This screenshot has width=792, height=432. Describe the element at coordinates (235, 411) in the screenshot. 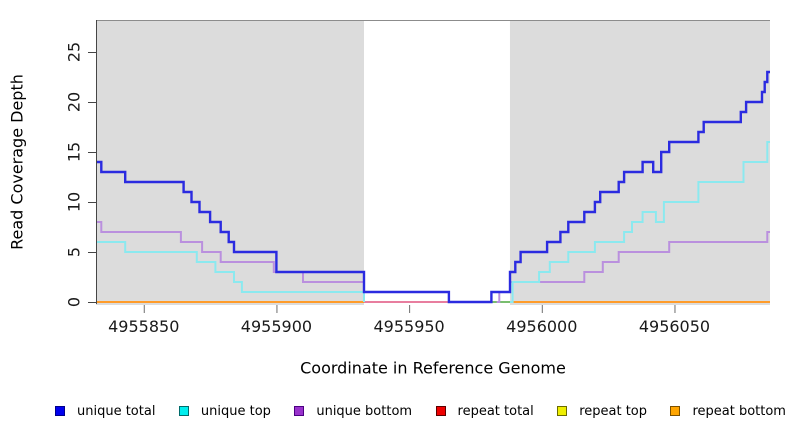

I see `legend-label: unique top` at that location.